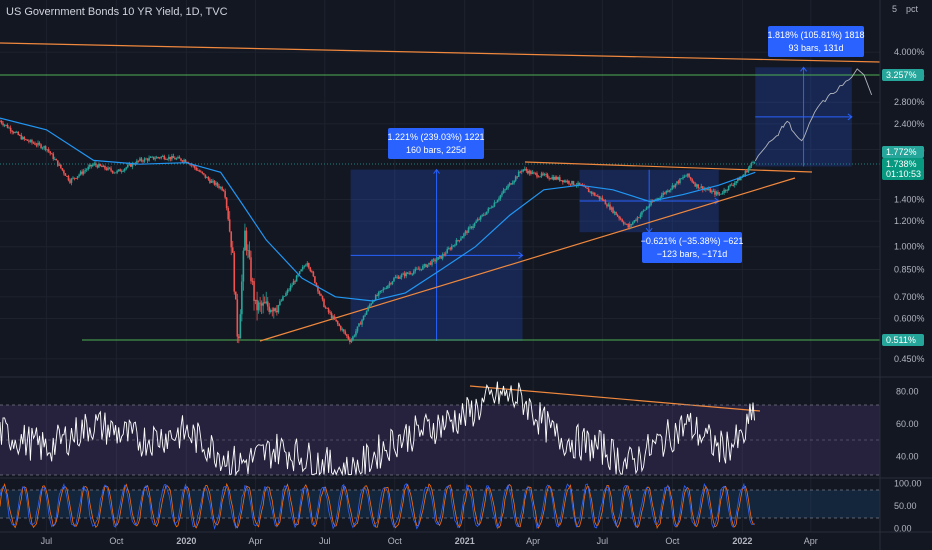  What do you see at coordinates (912, 9) in the screenshot?
I see `y-unit-label: pct` at bounding box center [912, 9].